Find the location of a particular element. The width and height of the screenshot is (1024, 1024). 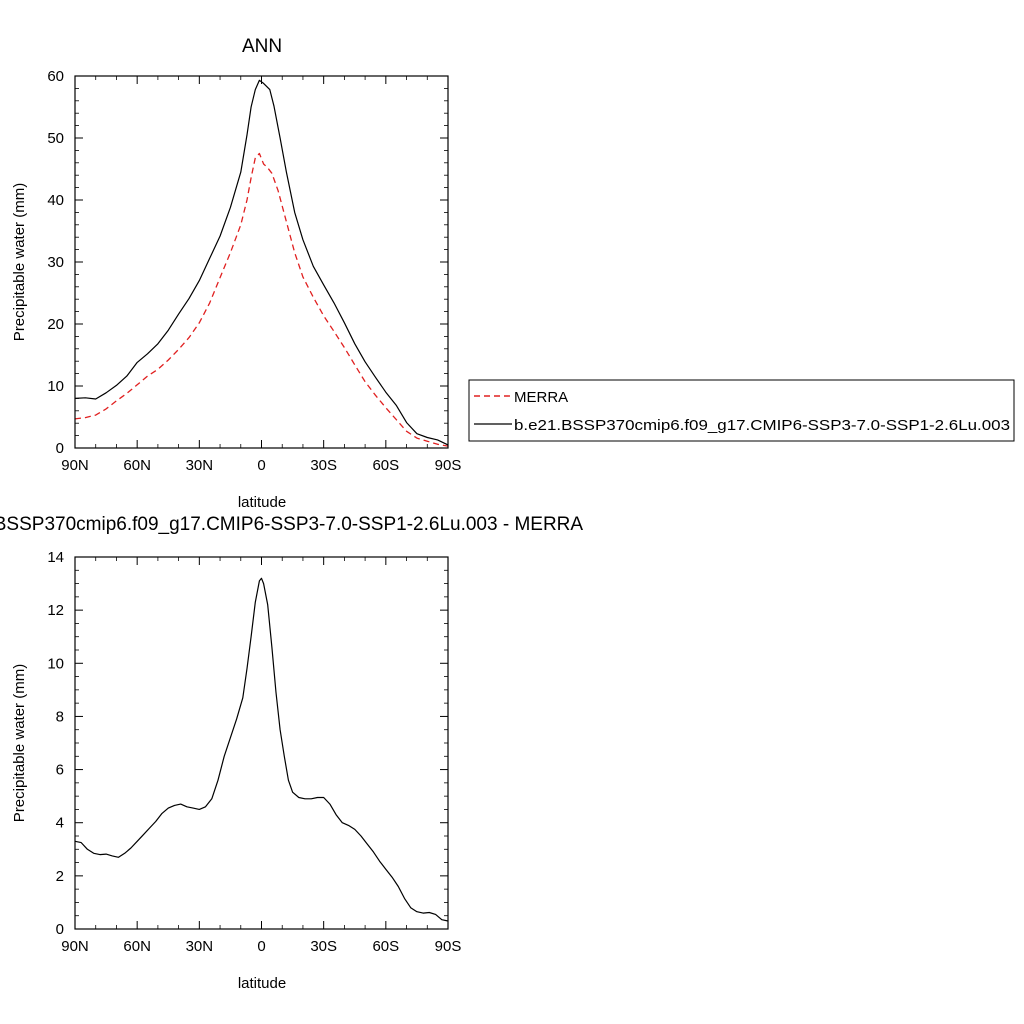

legend-label-merra: MERRA is located at coordinates (541, 397).